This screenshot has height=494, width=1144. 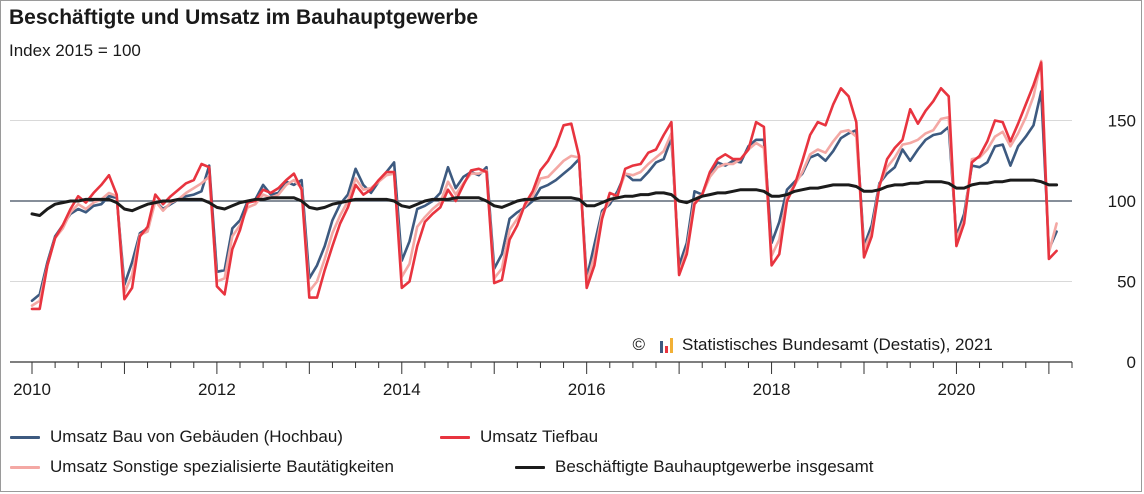 I want to click on x-tick-label: 2012, so click(x=217, y=389).